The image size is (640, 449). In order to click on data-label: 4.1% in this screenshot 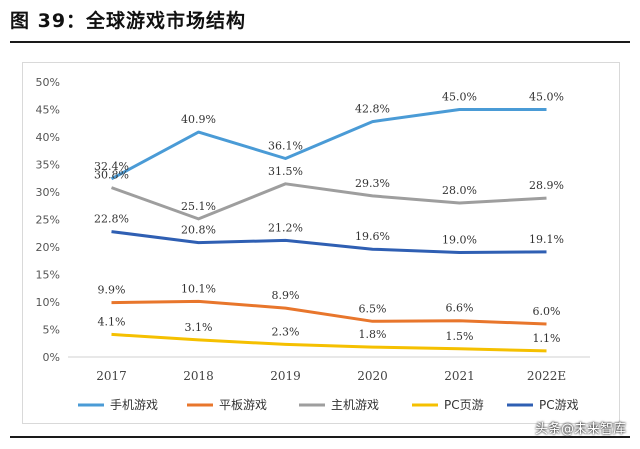, I will do `click(112, 321)`.